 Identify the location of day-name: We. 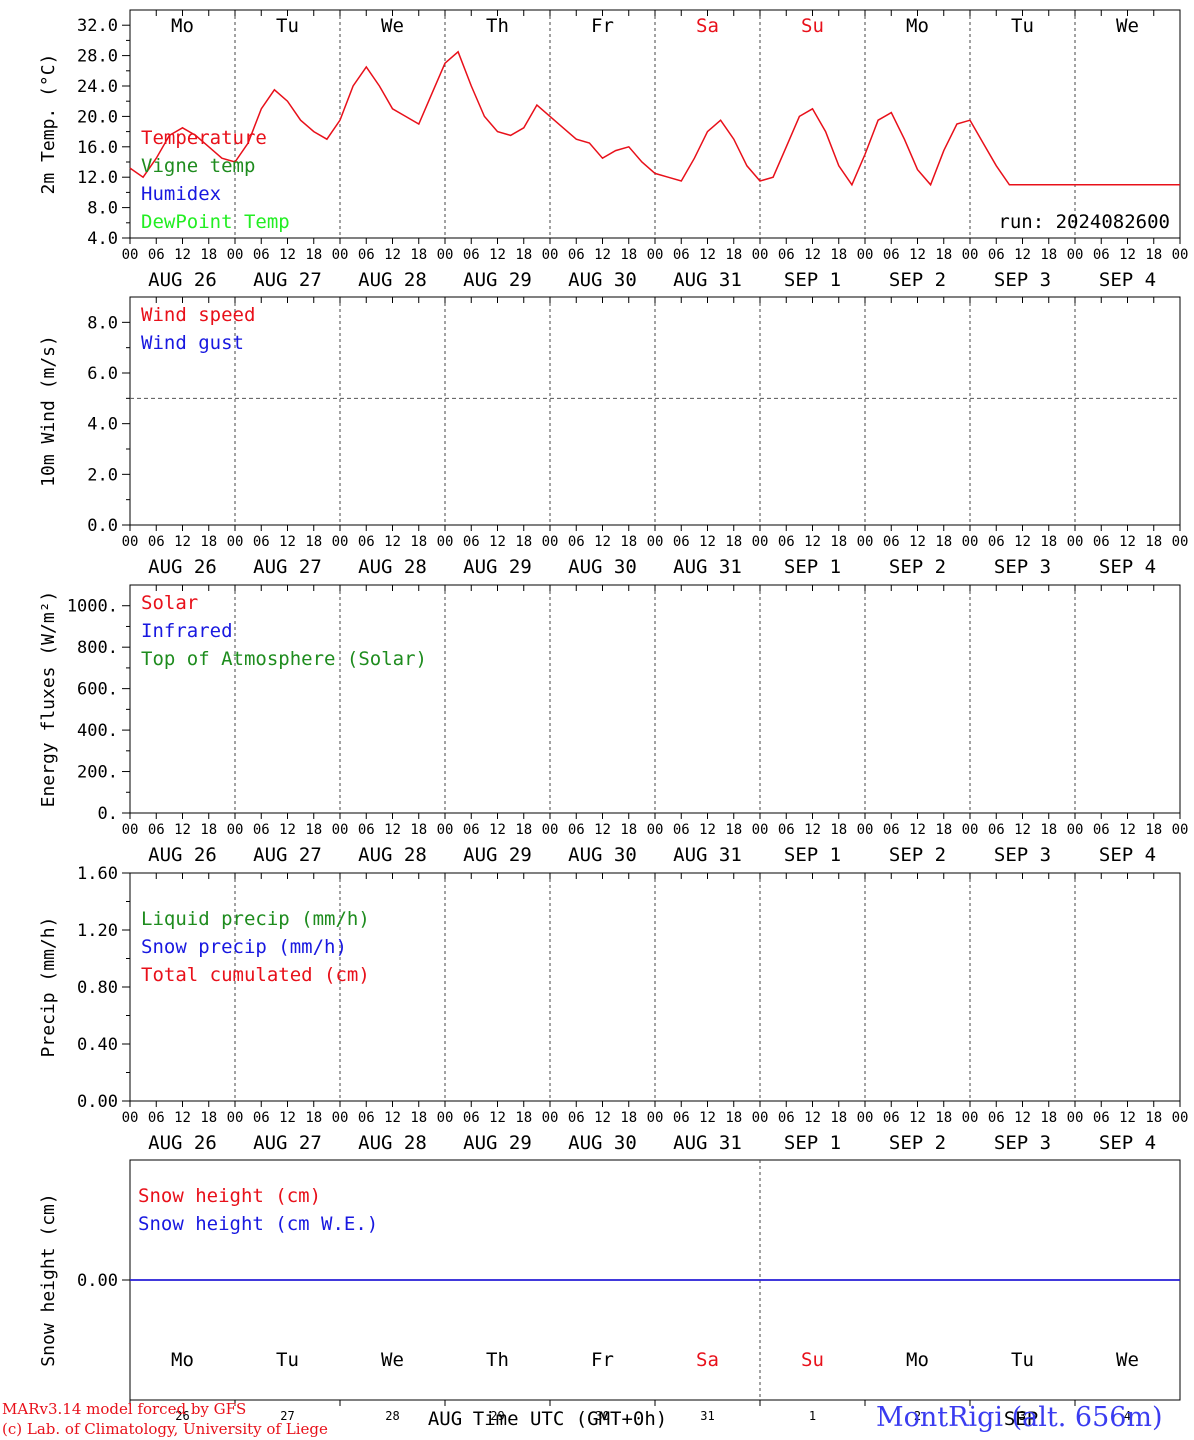
(392, 1360).